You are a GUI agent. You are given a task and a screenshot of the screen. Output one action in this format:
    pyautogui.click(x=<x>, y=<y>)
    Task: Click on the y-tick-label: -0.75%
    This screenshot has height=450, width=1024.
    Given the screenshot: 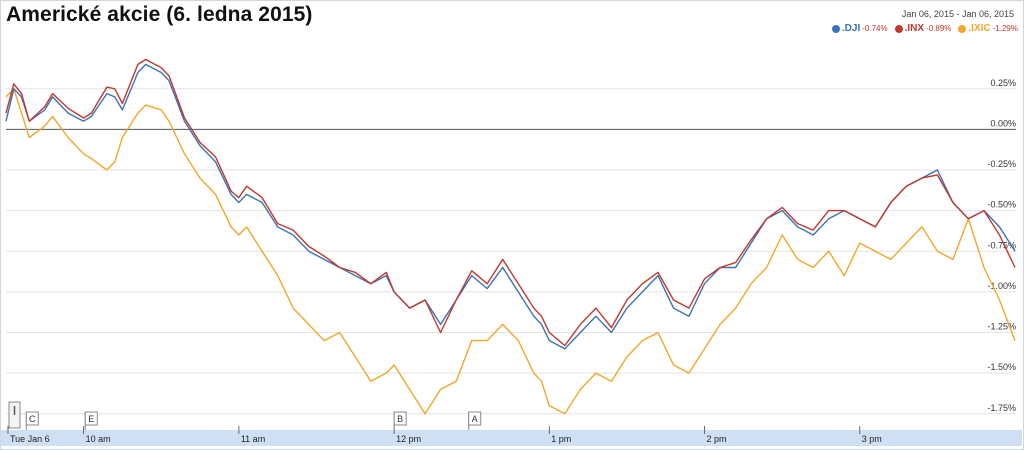 What is the action you would take?
    pyautogui.click(x=1001, y=245)
    